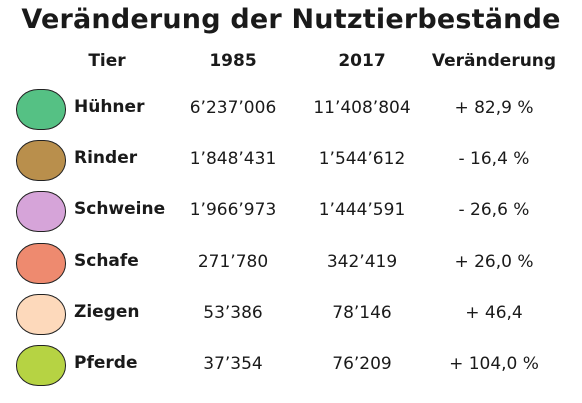 Image resolution: width=582 pixels, height=403 pixels. Describe the element at coordinates (106, 158) in the screenshot. I see `animal-label: Rinder` at that location.